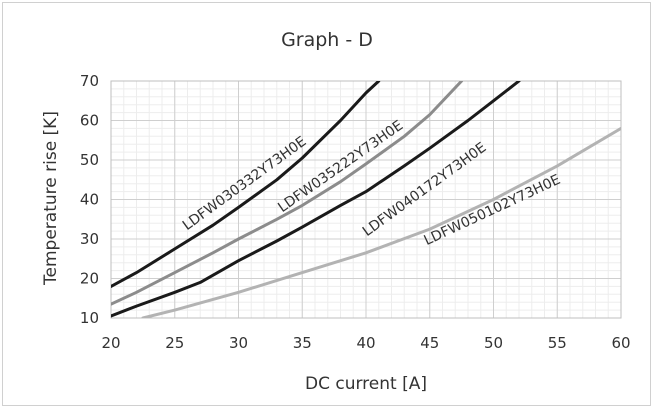  I want to click on x-tick-label: 25, so click(174, 343).